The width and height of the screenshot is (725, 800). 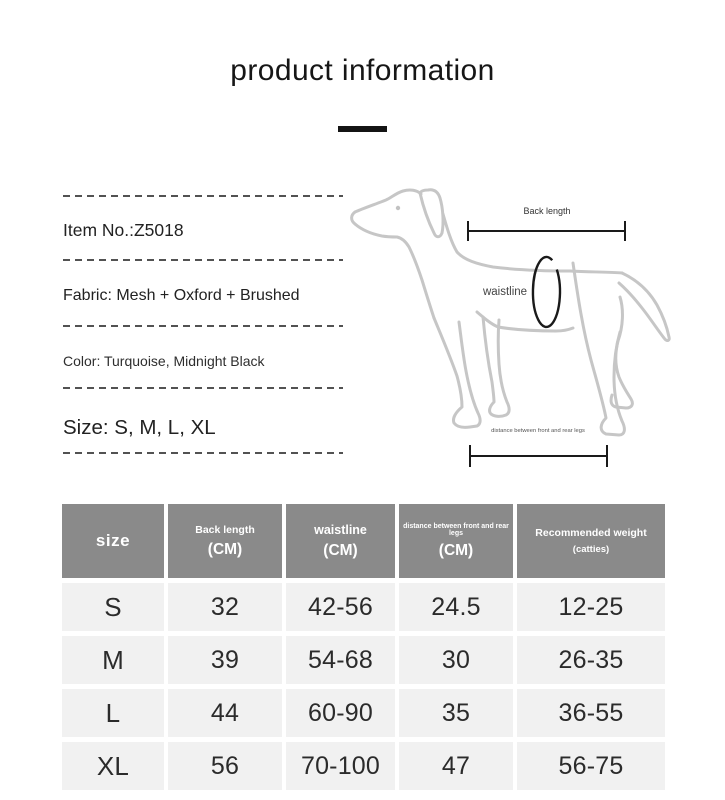 What do you see at coordinates (113, 713) in the screenshot?
I see `cell-size-l: L` at bounding box center [113, 713].